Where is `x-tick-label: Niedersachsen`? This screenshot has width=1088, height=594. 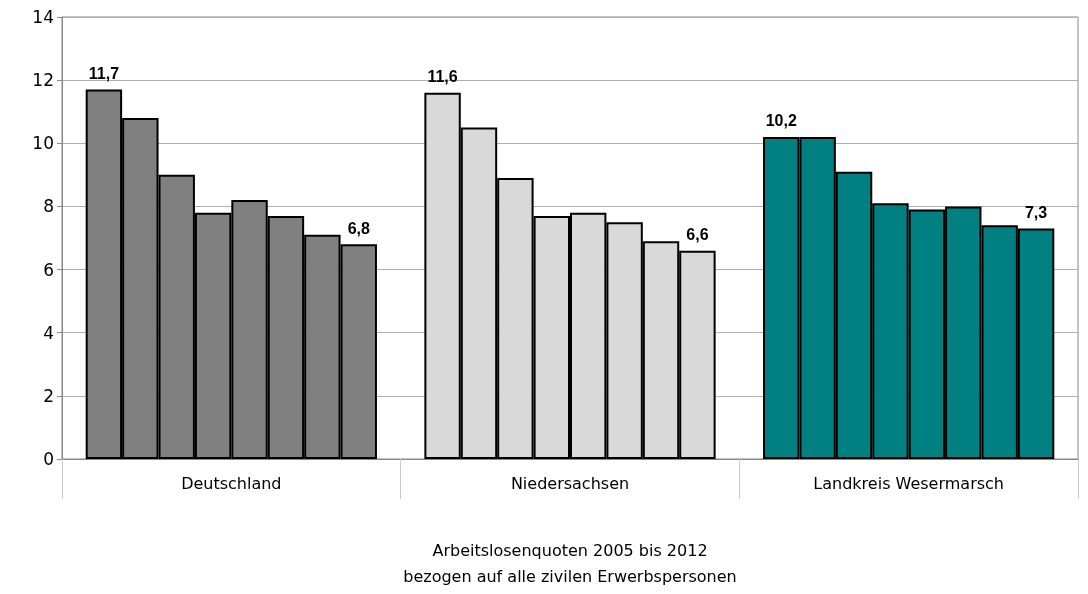 x-tick-label: Niedersachsen is located at coordinates (570, 483).